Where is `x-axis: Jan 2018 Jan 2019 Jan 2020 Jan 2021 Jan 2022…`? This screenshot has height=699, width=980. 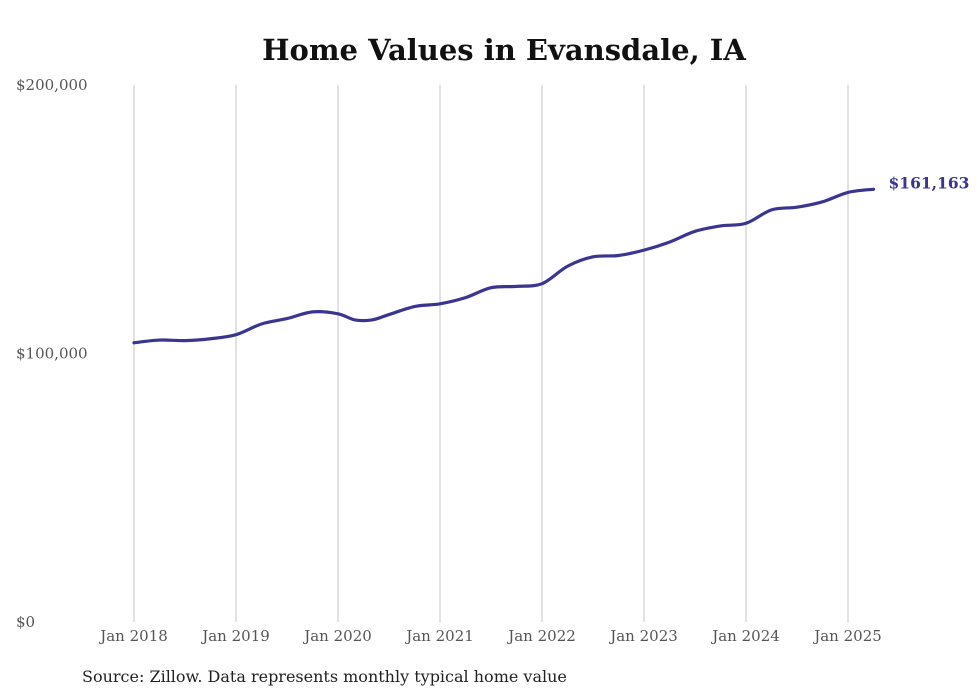 x-axis: Jan 2018 Jan 2019 Jan 2020 Jan 2021 Jan 2022… is located at coordinates (490, 636).